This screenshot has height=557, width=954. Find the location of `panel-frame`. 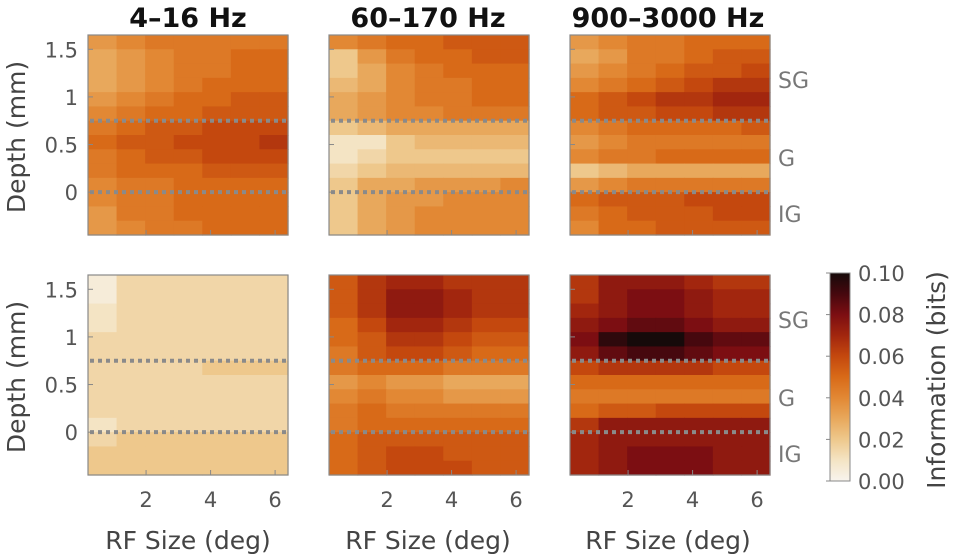

panel-frame is located at coordinates (670, 135).